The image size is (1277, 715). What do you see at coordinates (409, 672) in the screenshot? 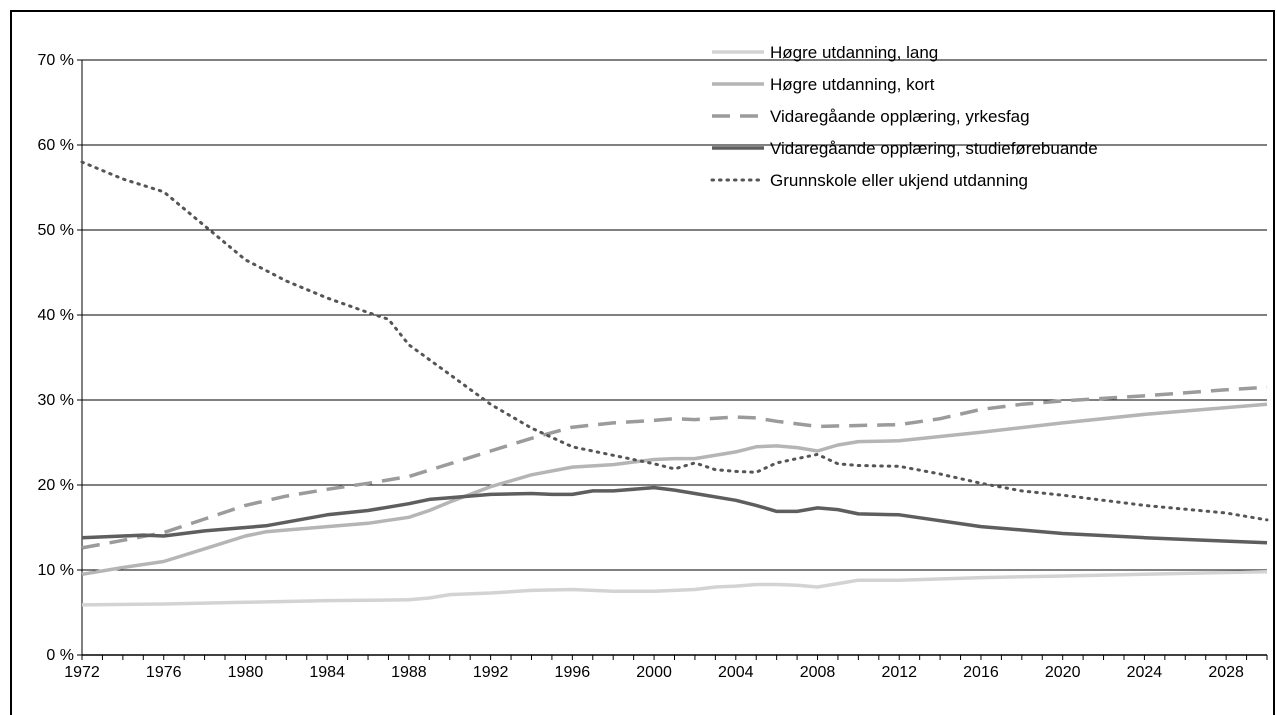
I see `x-tick-label: 1988` at bounding box center [409, 672].